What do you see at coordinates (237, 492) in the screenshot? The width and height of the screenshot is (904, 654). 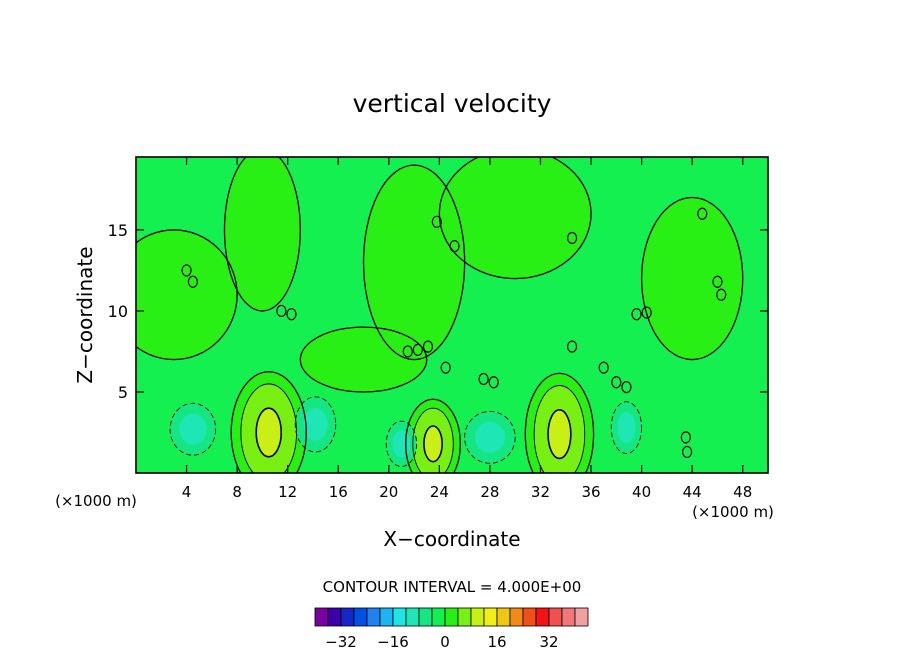 I see `x-tick-label: 8` at bounding box center [237, 492].